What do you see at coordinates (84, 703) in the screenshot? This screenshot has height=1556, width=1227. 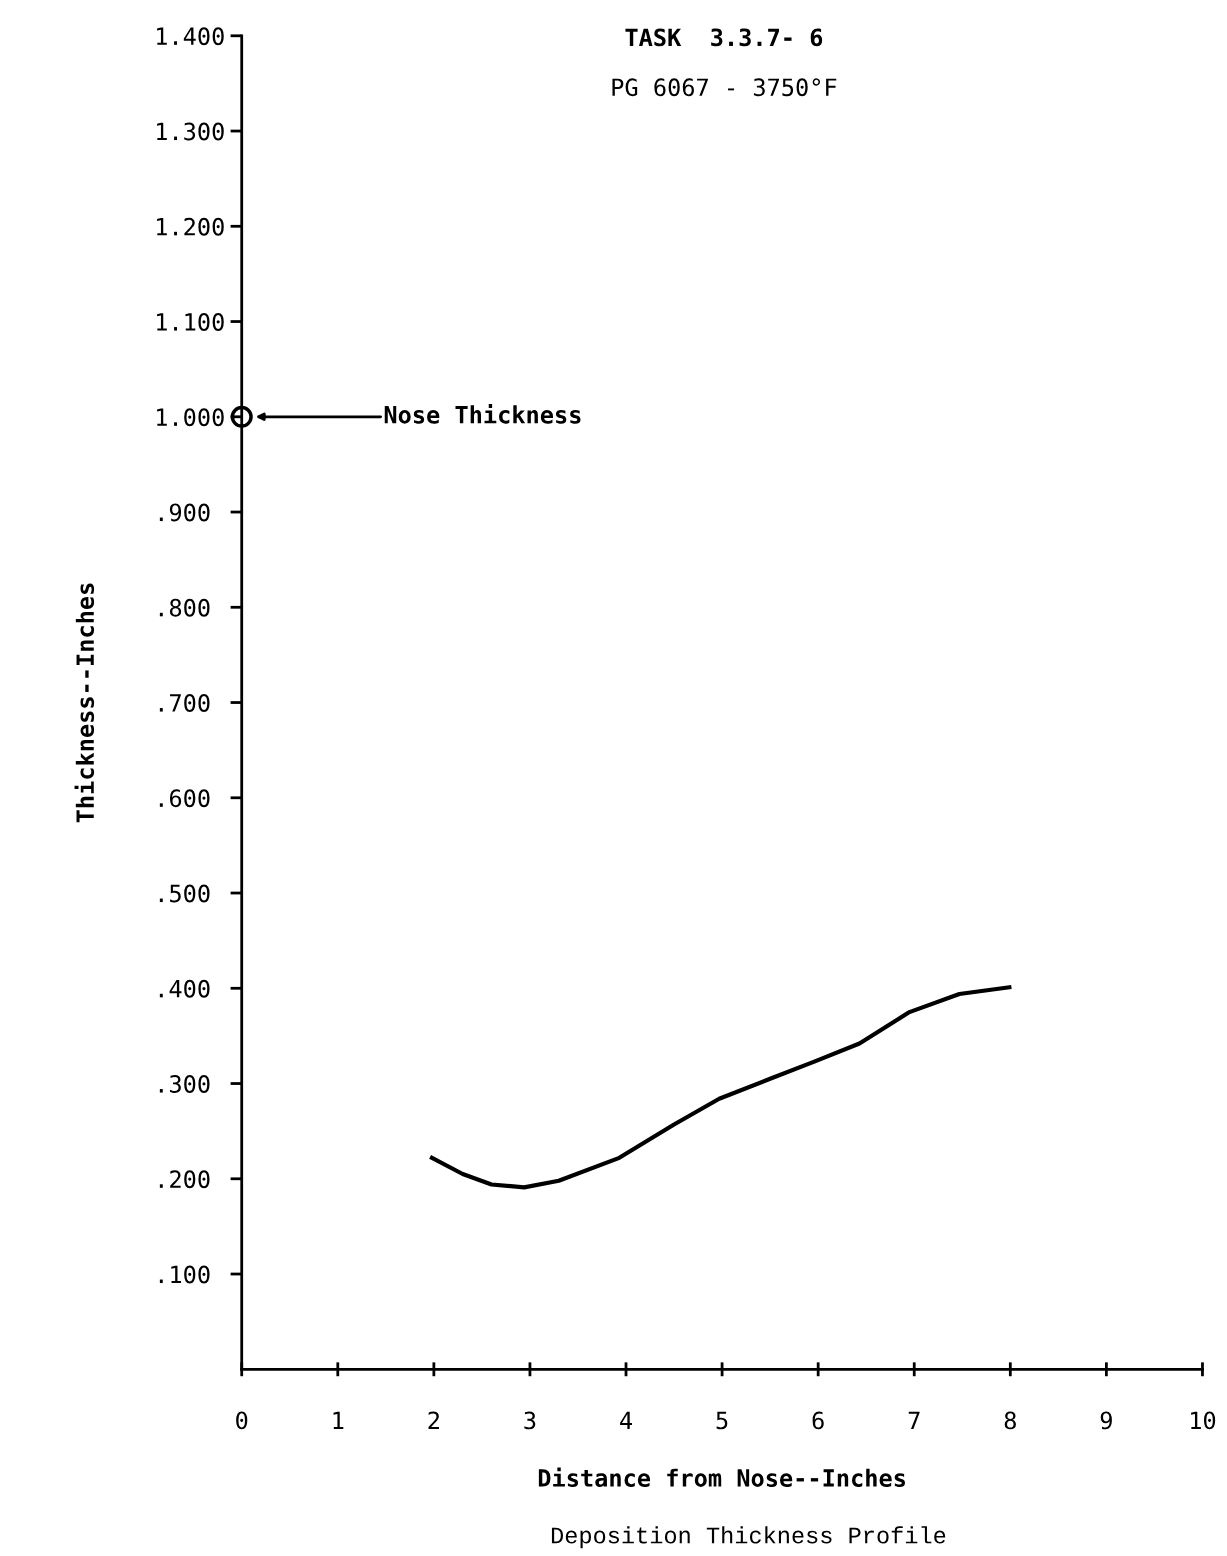 I see `y-axis-title: Thickness--Inches` at bounding box center [84, 703].